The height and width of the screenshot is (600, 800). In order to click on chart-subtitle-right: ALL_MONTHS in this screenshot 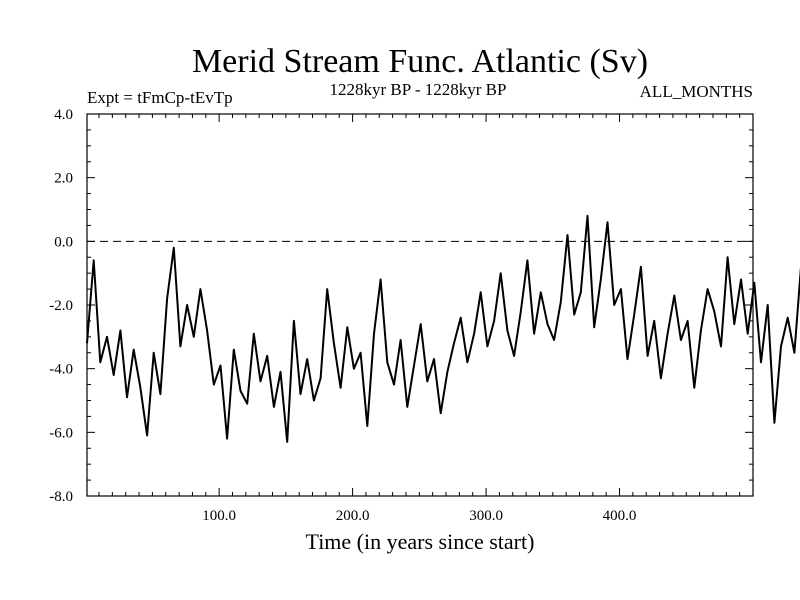, I will do `click(696, 91)`.